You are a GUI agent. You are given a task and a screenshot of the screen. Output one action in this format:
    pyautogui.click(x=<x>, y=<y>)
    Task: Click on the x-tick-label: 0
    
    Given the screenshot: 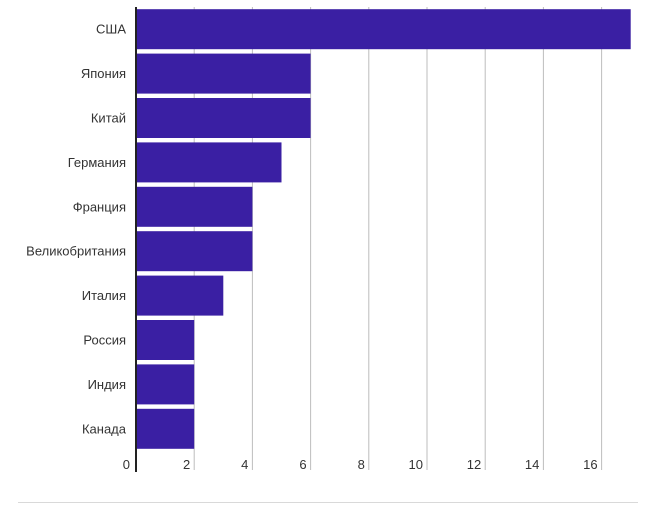 What is the action you would take?
    pyautogui.click(x=126, y=464)
    